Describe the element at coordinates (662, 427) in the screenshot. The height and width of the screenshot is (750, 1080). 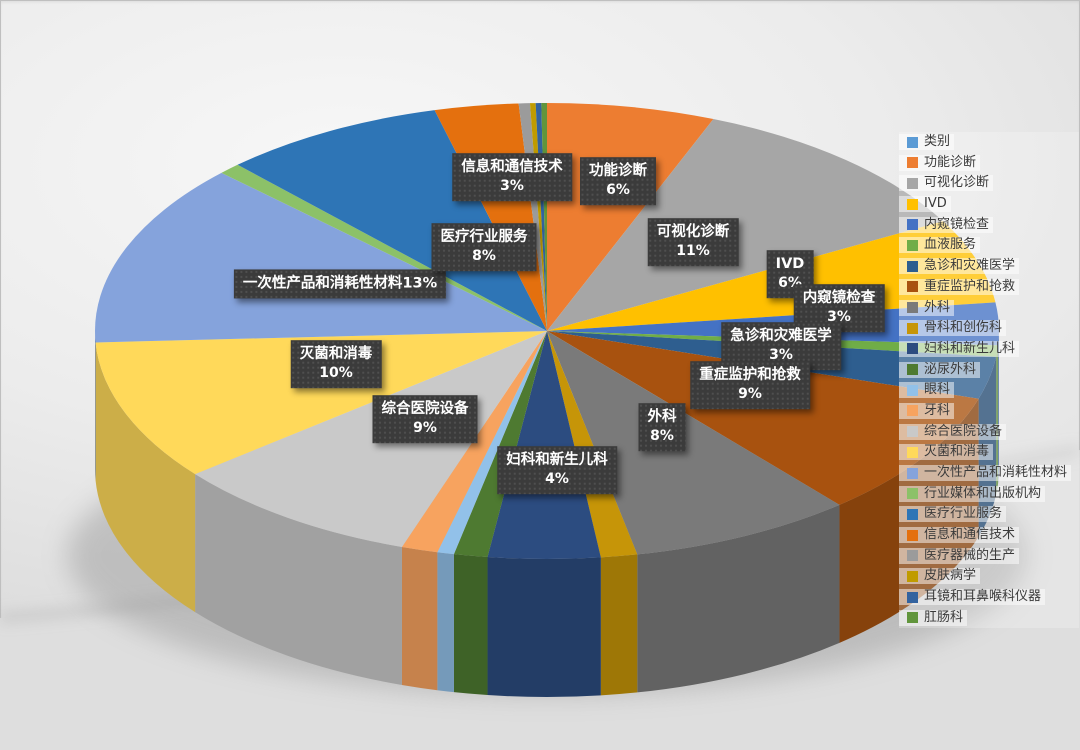
I see `data-label: 外科 8%` at that location.